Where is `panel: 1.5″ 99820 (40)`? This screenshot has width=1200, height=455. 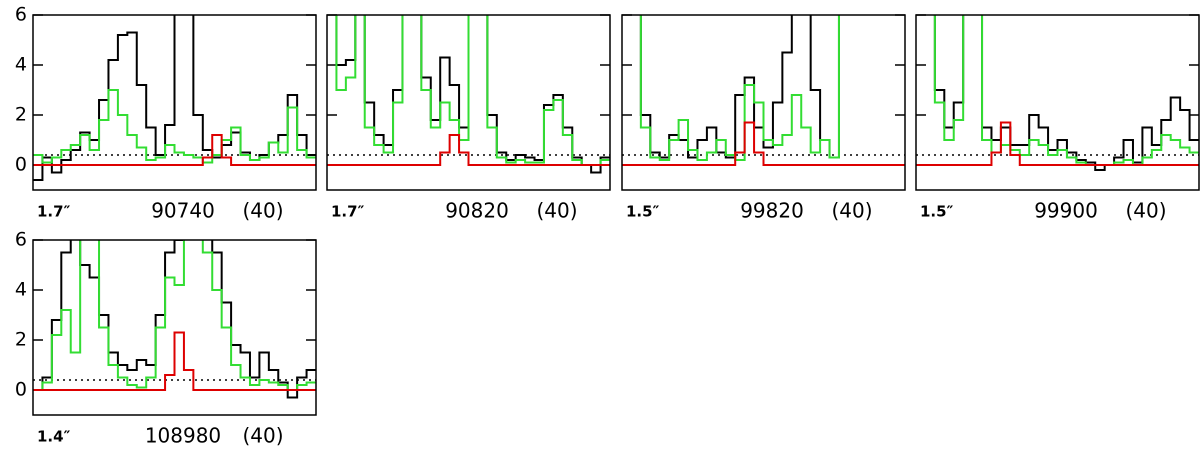 panel: 1.5″ 99820 (40) is located at coordinates (763, 118).